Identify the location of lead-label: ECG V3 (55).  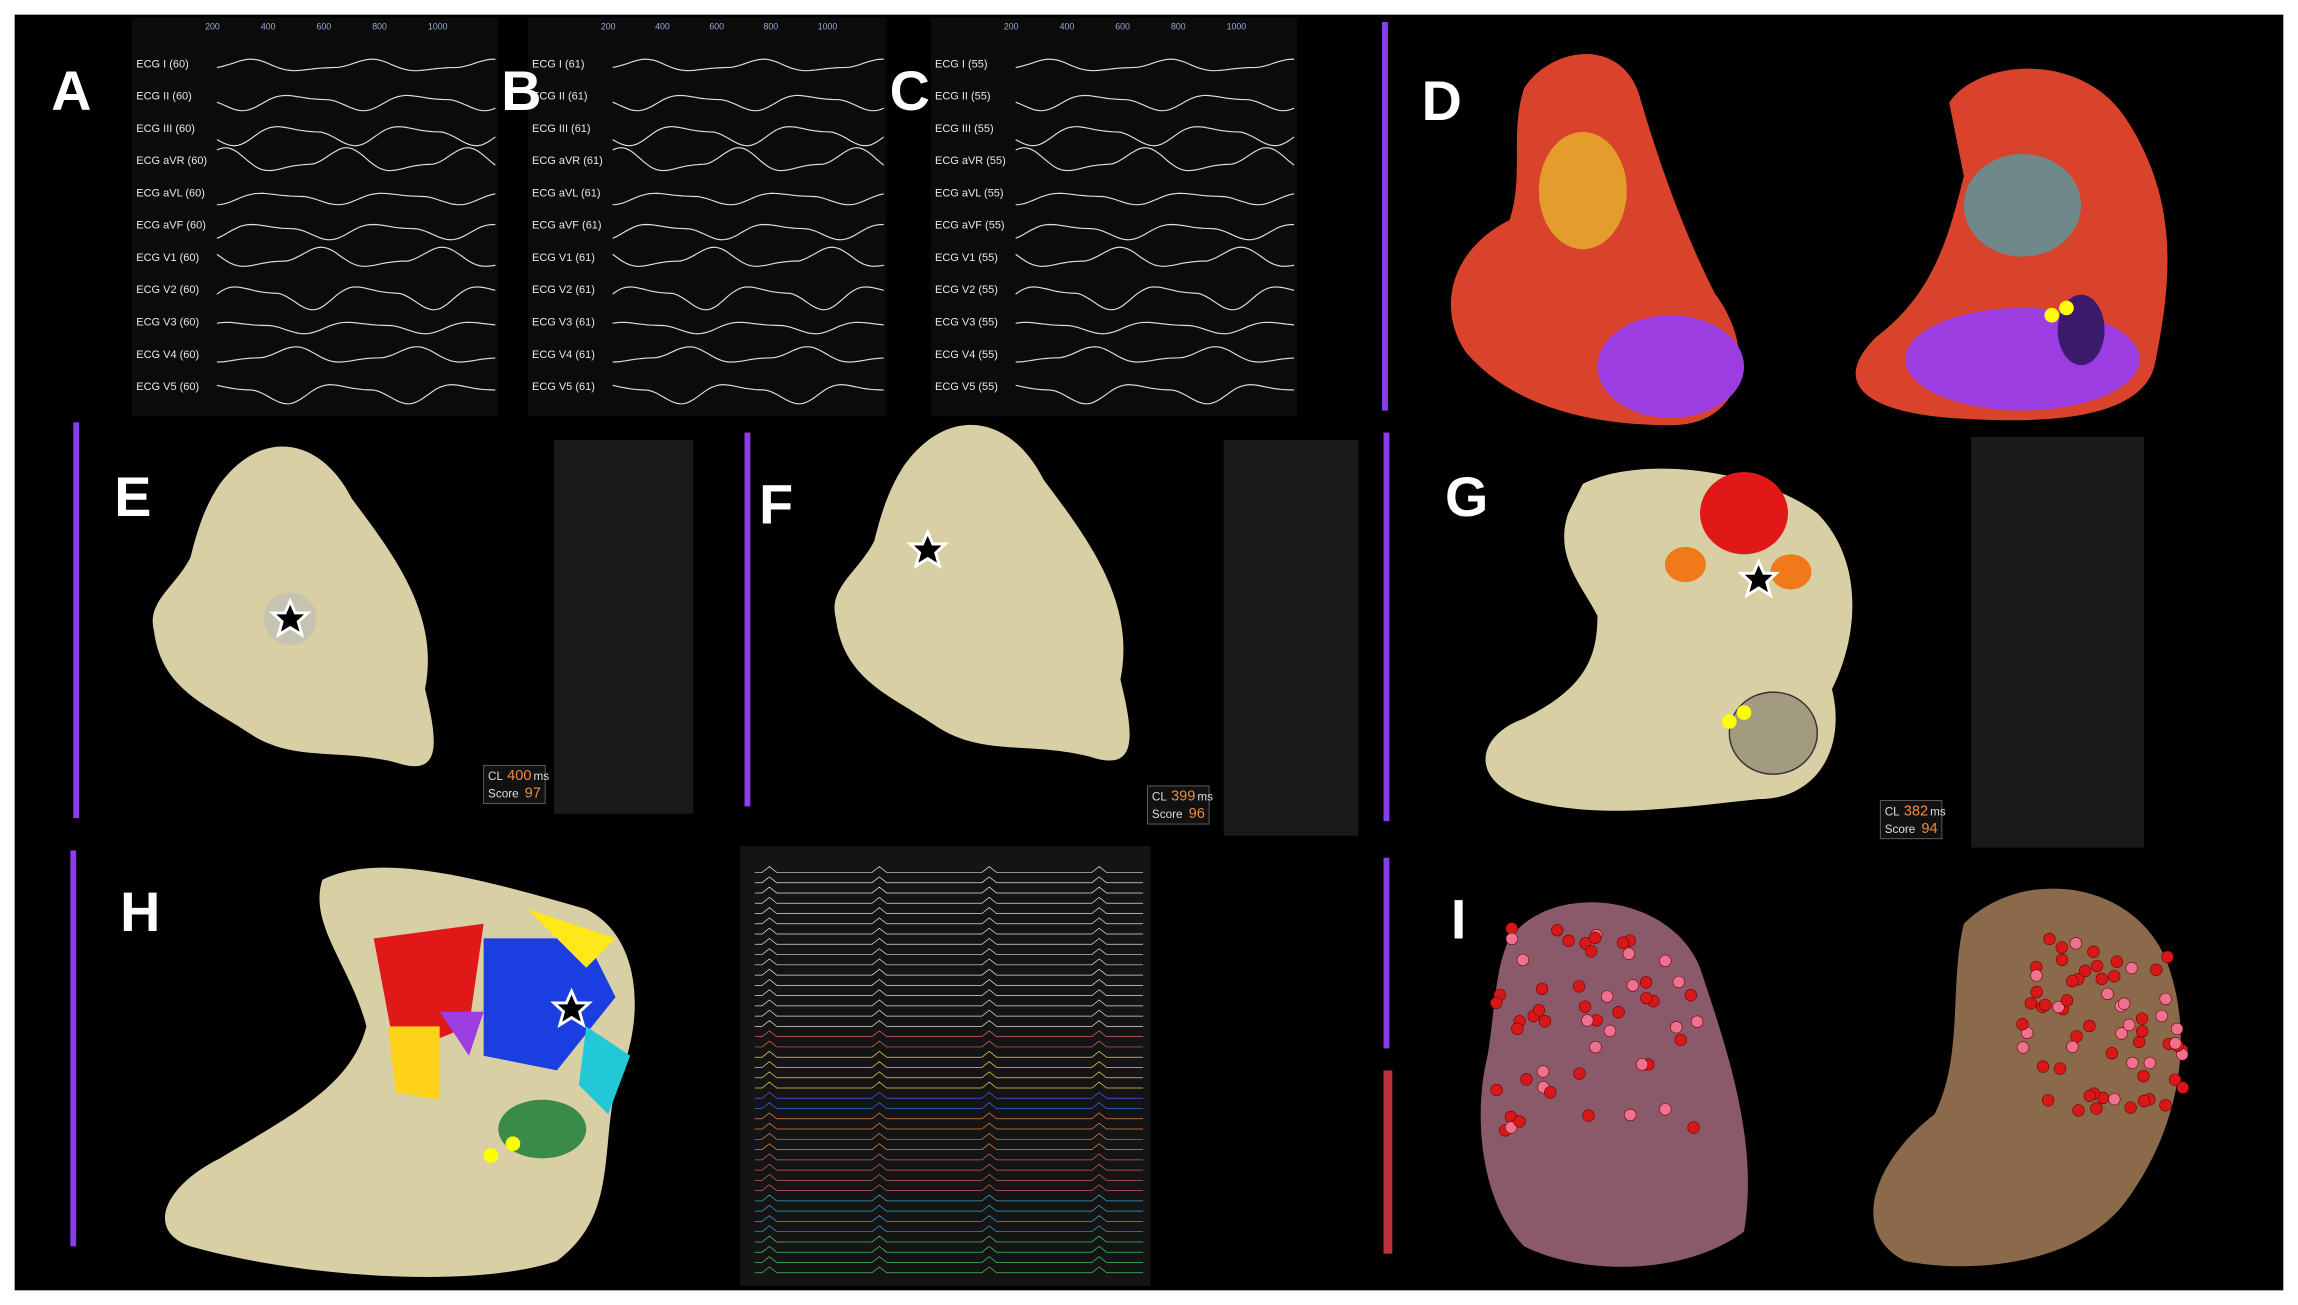
(966, 323).